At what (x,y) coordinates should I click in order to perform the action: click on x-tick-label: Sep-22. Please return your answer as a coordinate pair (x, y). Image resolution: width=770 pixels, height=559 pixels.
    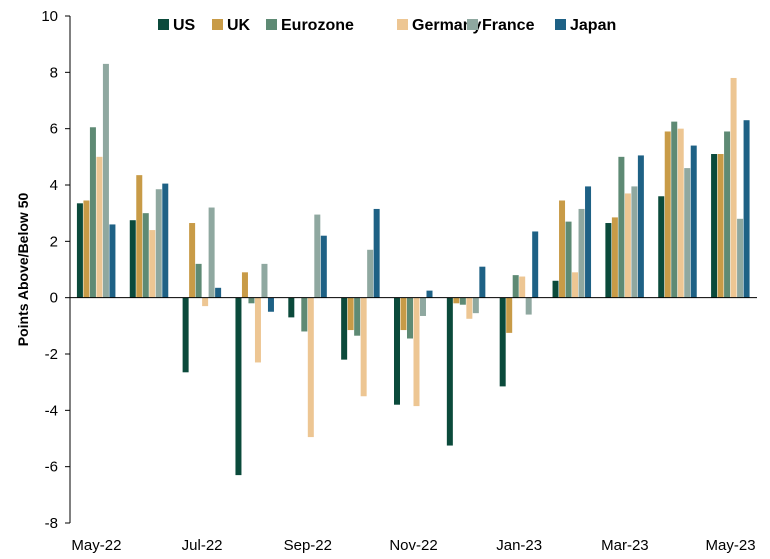
    Looking at the image, I should click on (308, 545).